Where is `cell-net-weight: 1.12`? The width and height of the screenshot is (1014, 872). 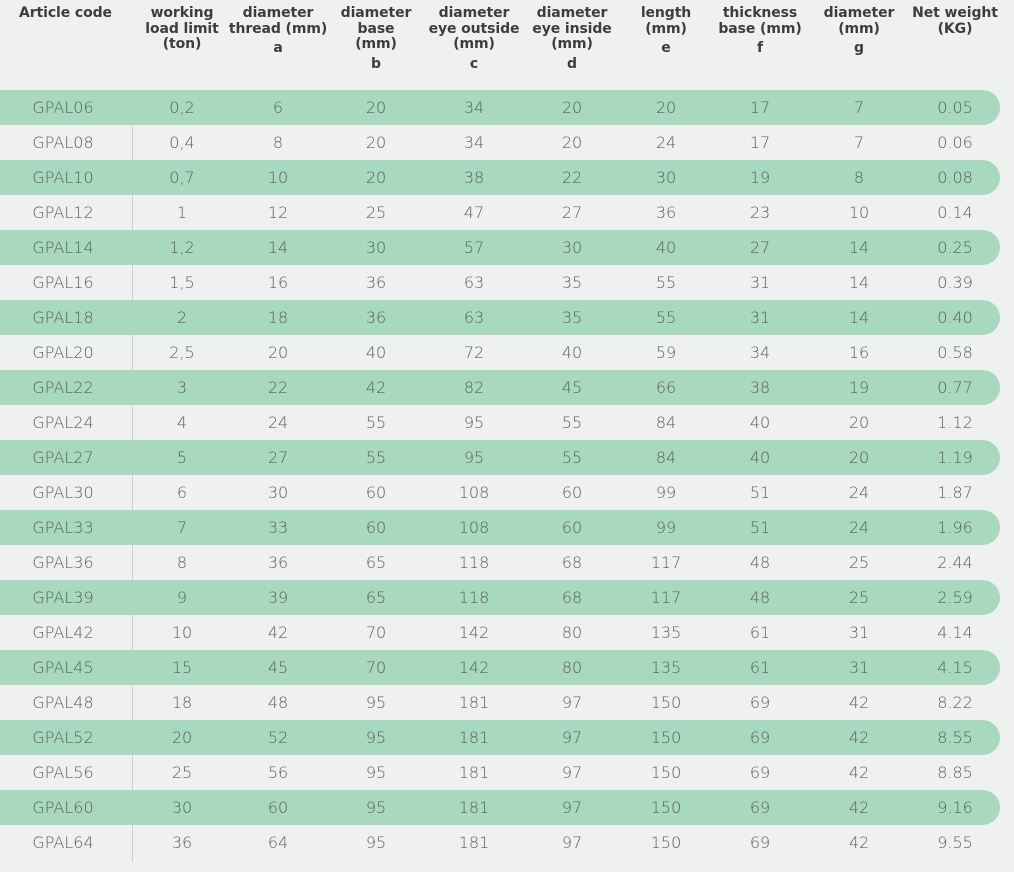
cell-net-weight: 1.12 is located at coordinates (955, 422).